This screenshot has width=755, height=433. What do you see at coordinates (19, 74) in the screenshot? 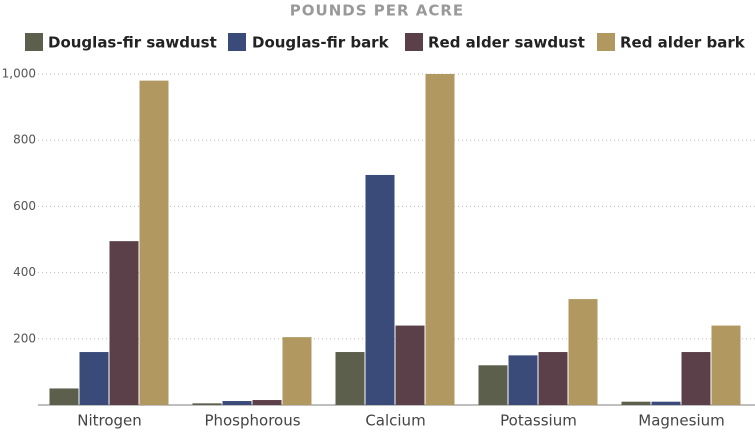
I see `y-tick-label: 1,000` at bounding box center [19, 74].